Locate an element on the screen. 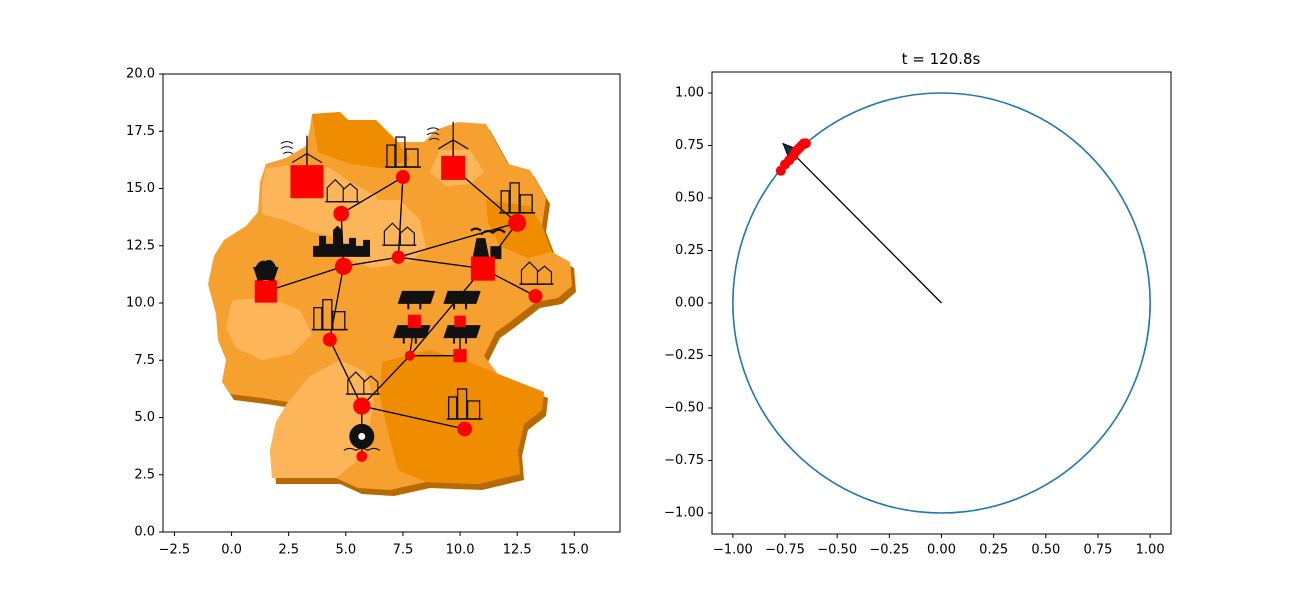  map-x-tick-label: 7.5 is located at coordinates (403, 550).